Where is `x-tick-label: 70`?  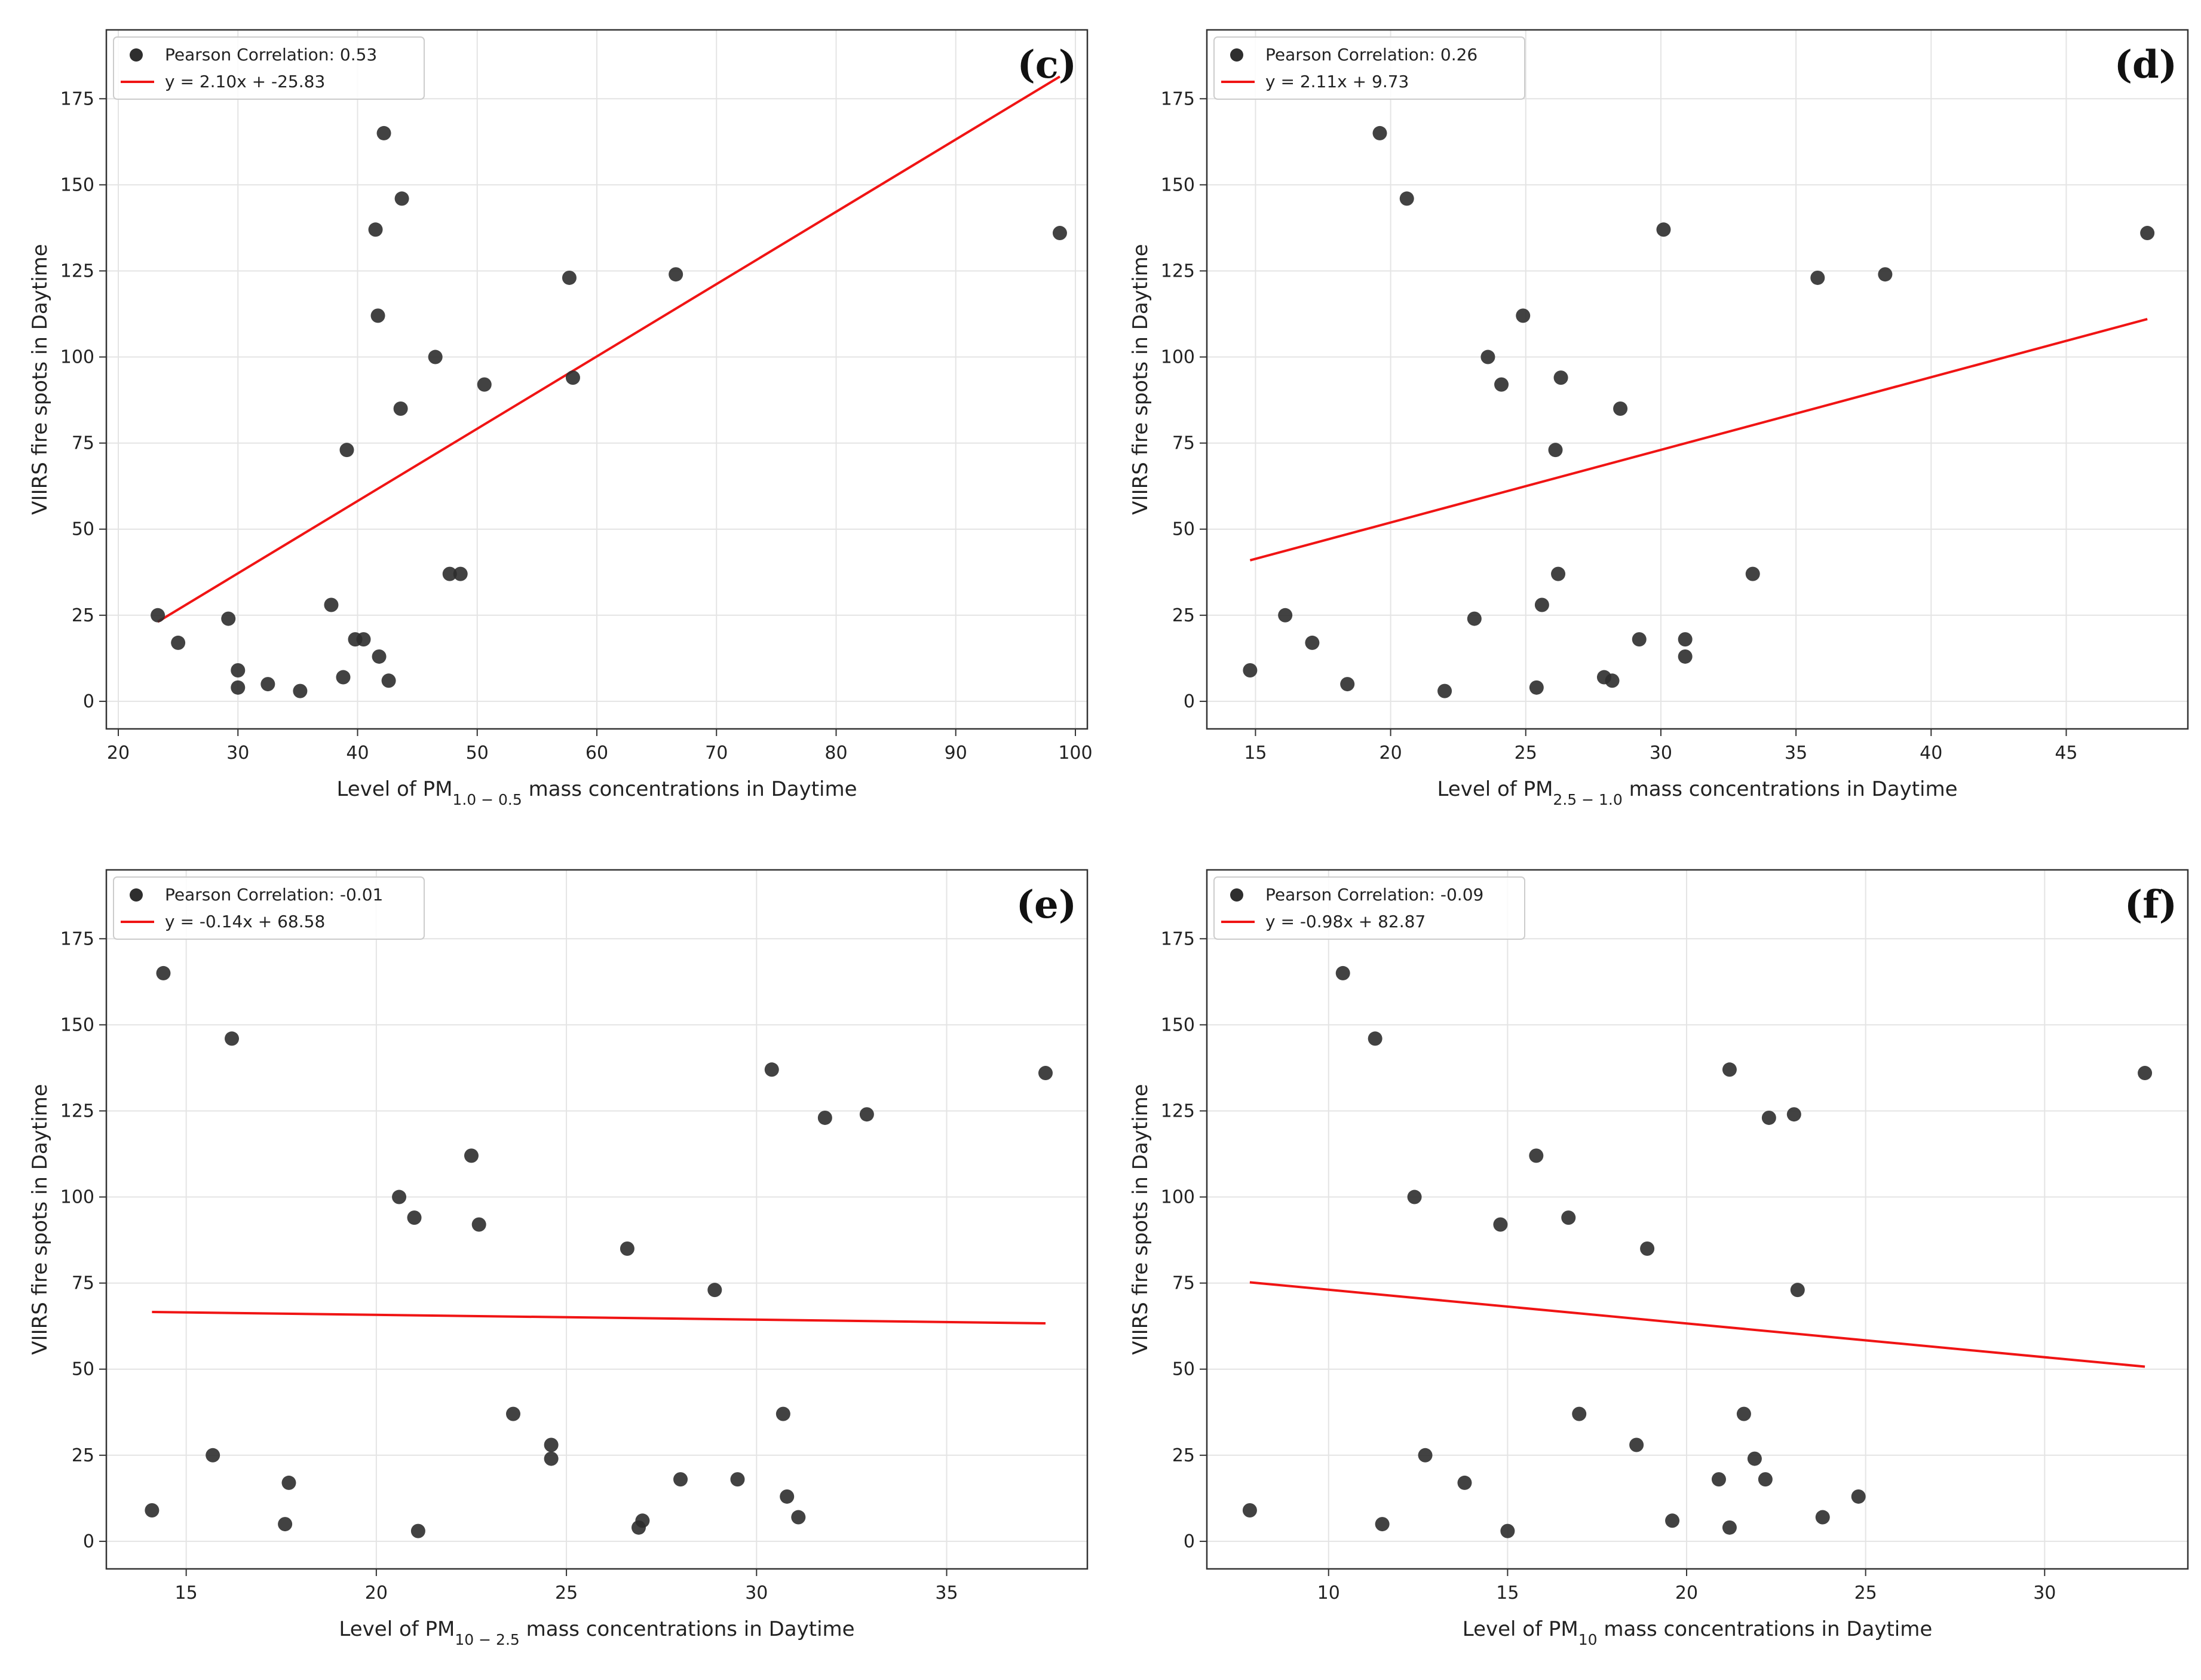 x-tick-label: 70 is located at coordinates (716, 754).